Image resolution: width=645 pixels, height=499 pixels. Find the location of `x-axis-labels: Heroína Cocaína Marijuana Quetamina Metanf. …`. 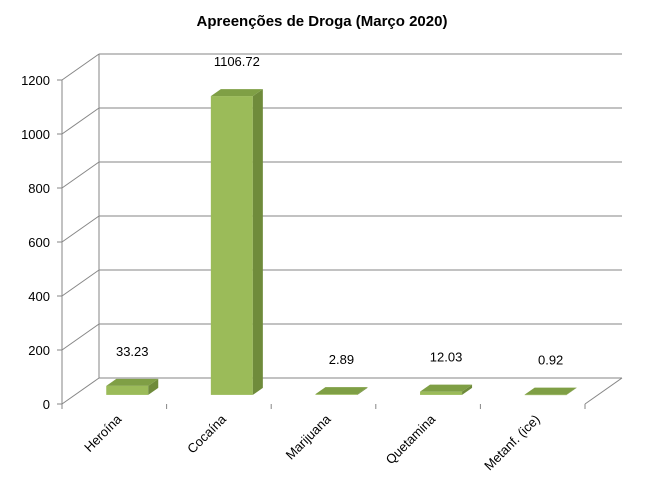

x-axis-labels: Heroína Cocaína Marijuana Quetamina Metanf. … is located at coordinates (312, 442).